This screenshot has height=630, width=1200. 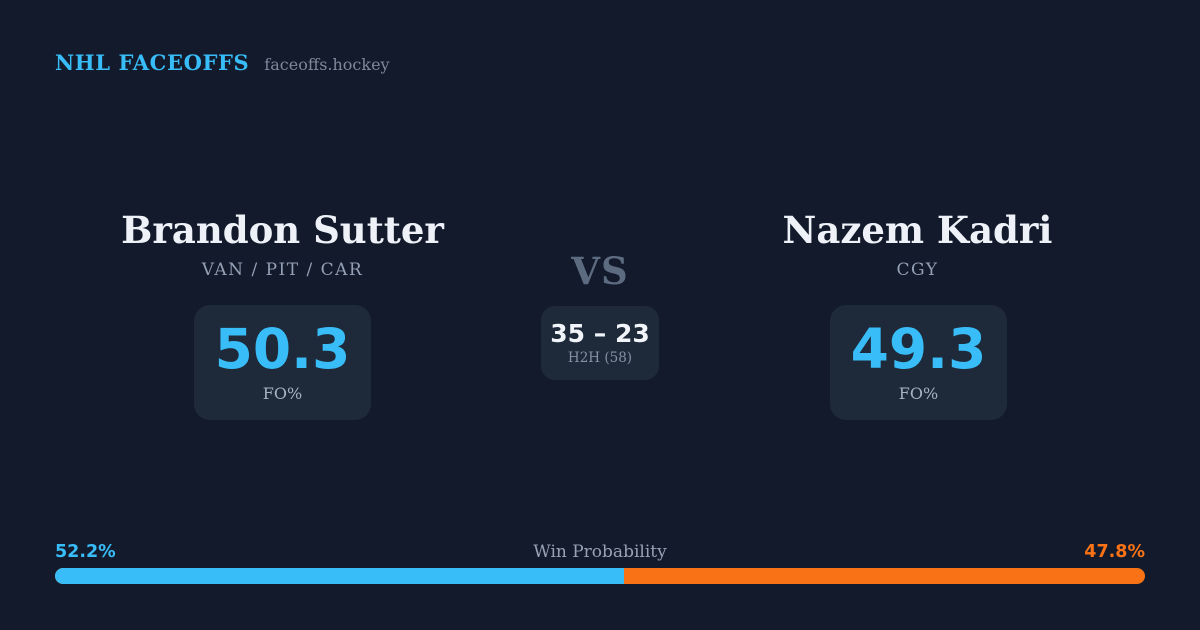 What do you see at coordinates (918, 393) in the screenshot?
I see `player2-fo-label: FO%` at bounding box center [918, 393].